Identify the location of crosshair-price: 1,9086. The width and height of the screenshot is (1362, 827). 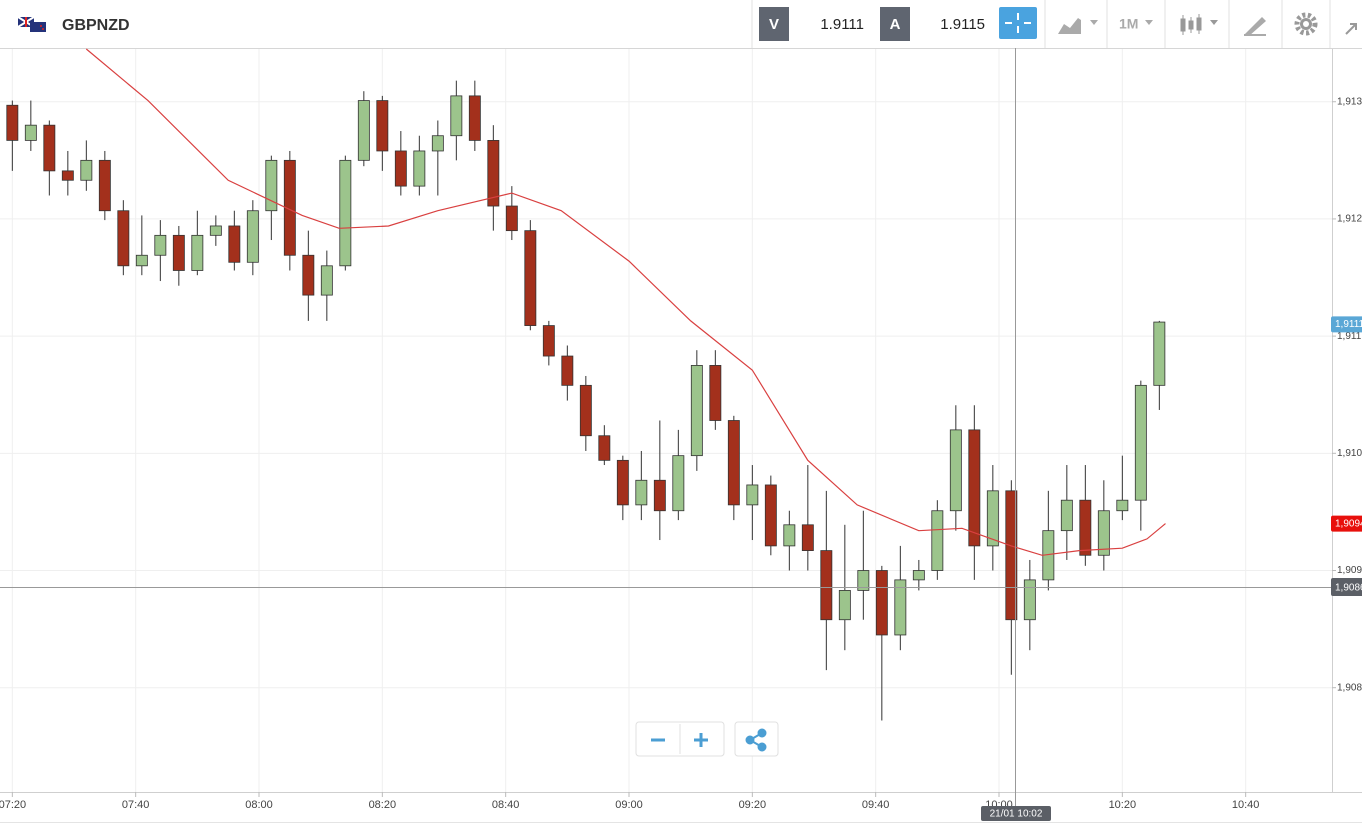
(1348, 588).